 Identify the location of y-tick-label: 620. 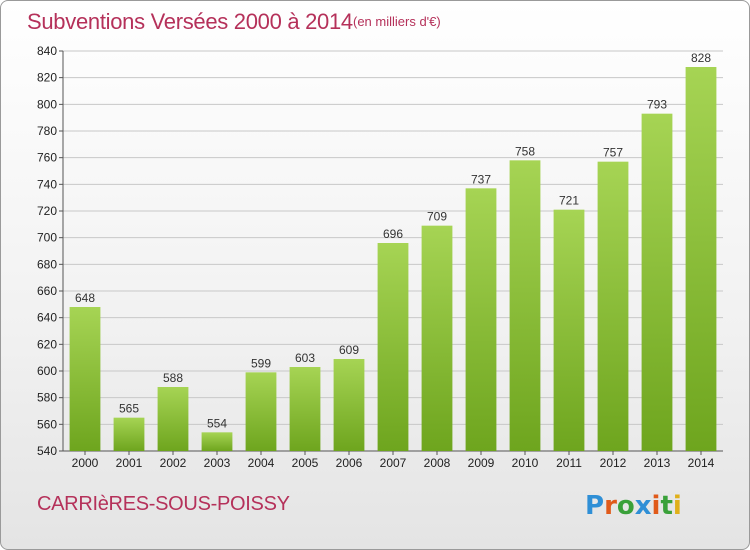
(47, 344).